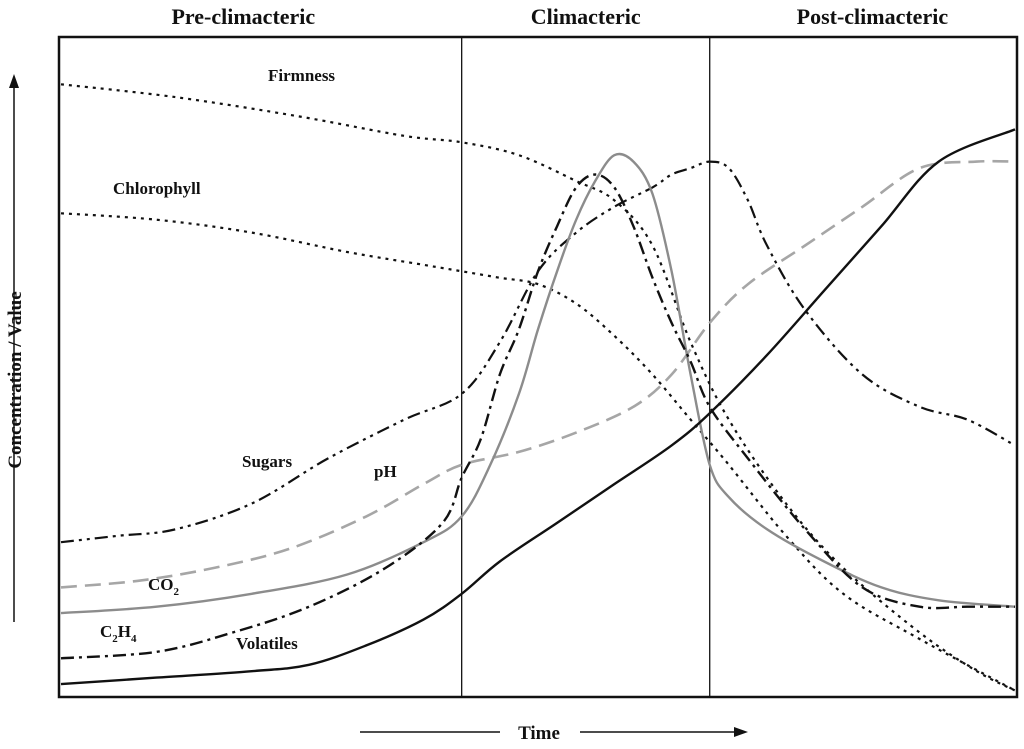 This screenshot has width=1024, height=749. I want to click on series-label-ph: pH, so click(385, 471).